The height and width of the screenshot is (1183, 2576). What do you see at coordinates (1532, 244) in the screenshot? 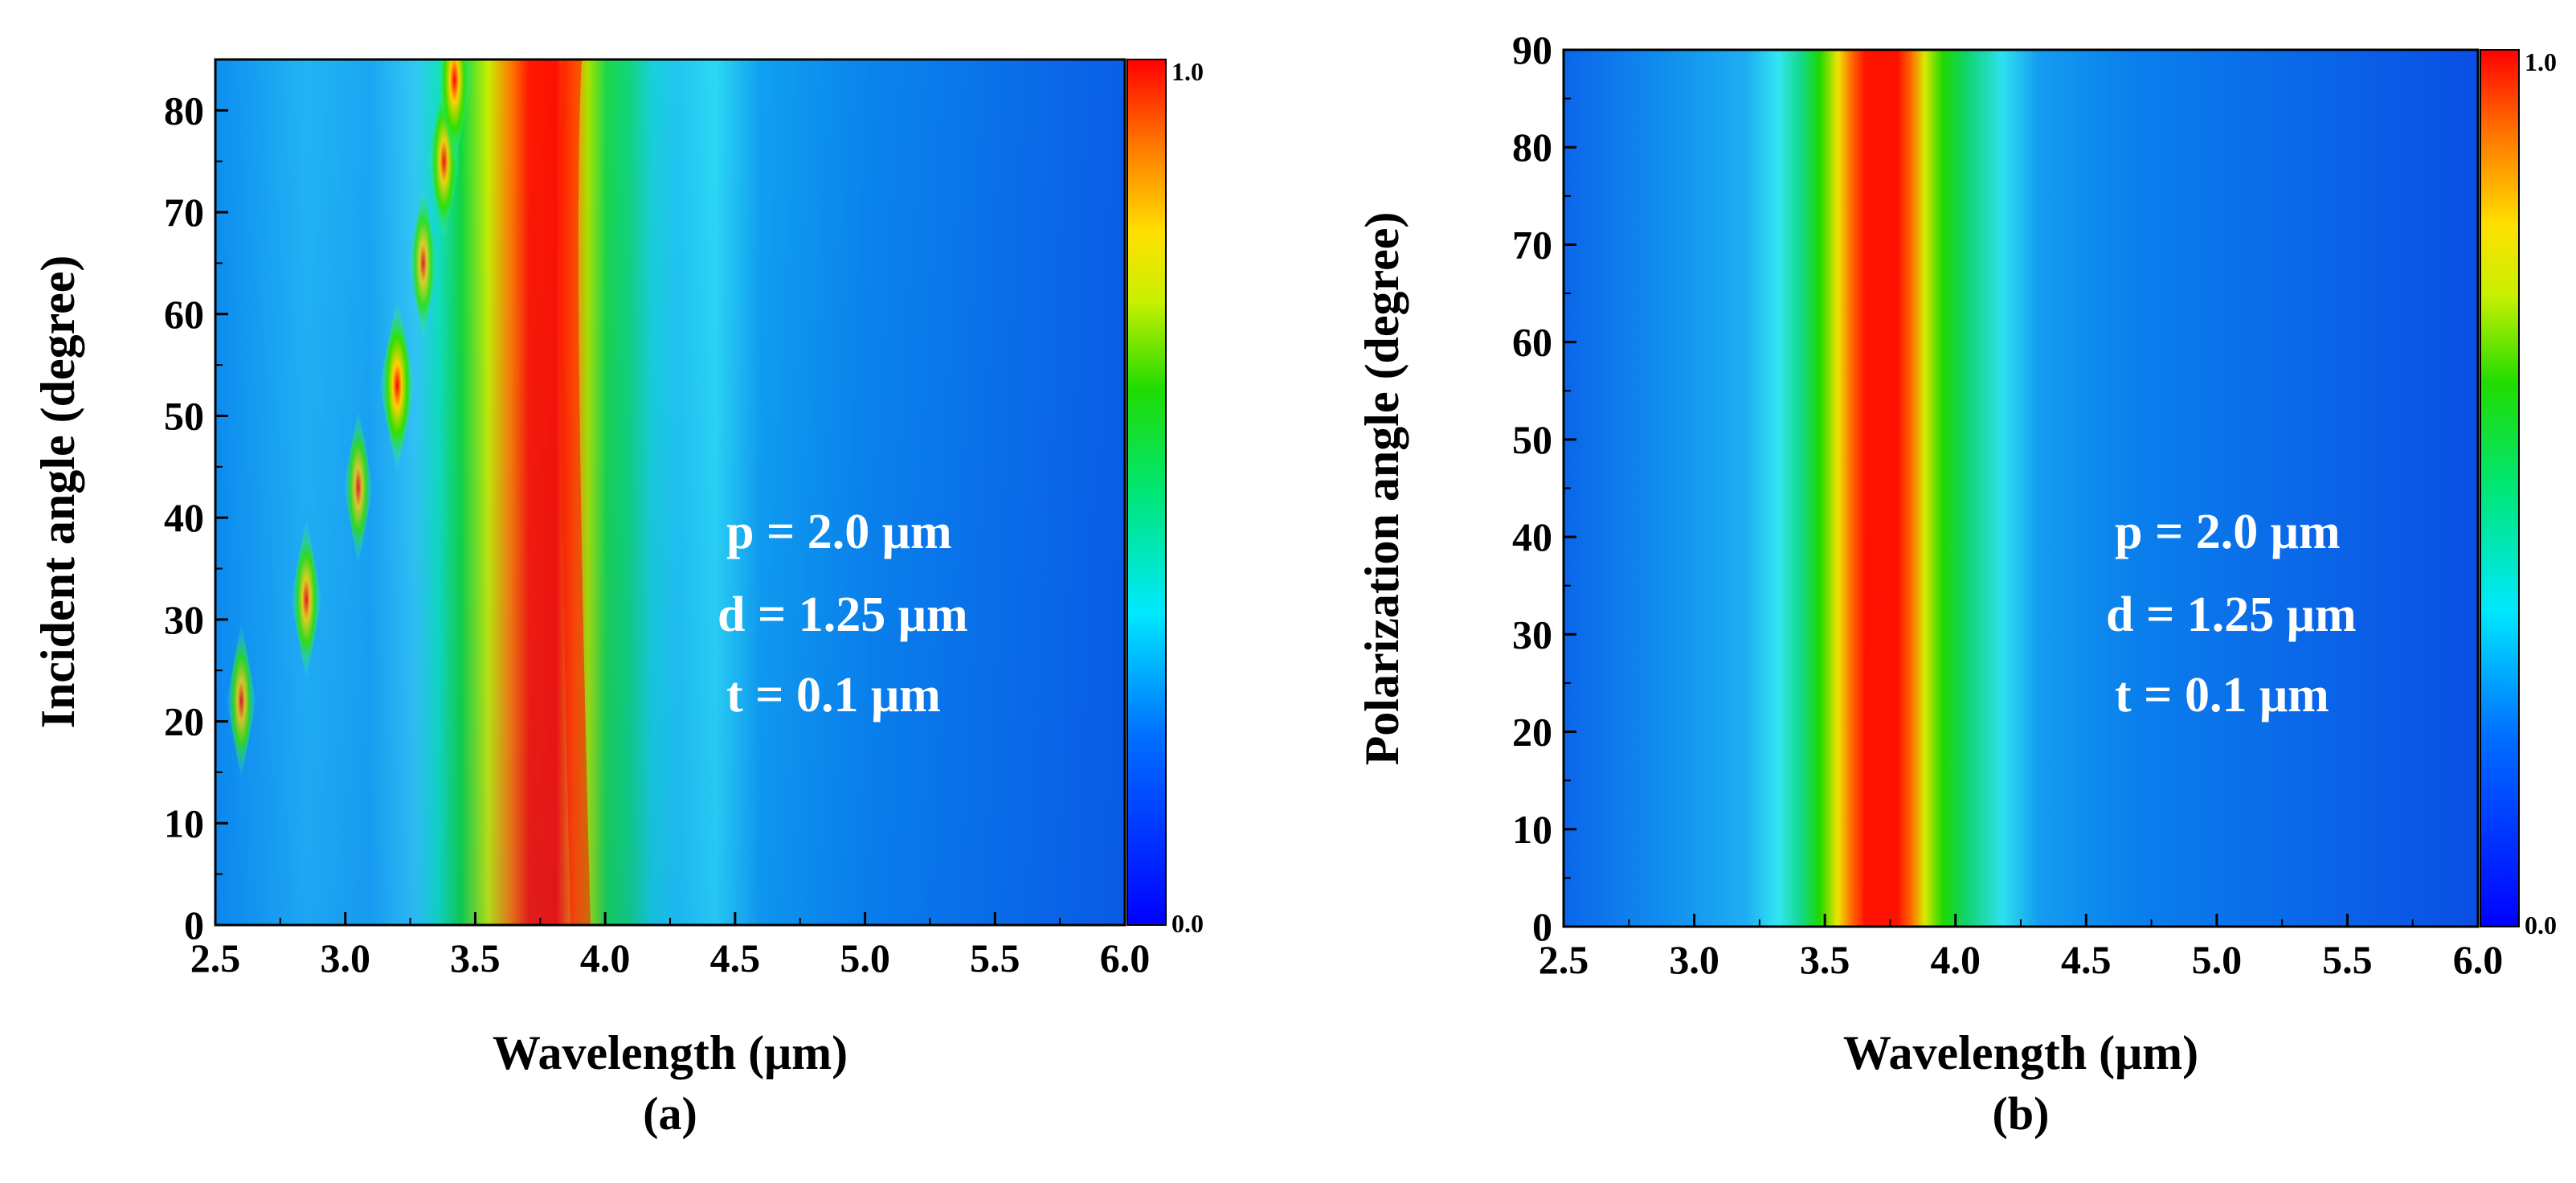
I see `y-tick-label-b: 70` at bounding box center [1532, 244].